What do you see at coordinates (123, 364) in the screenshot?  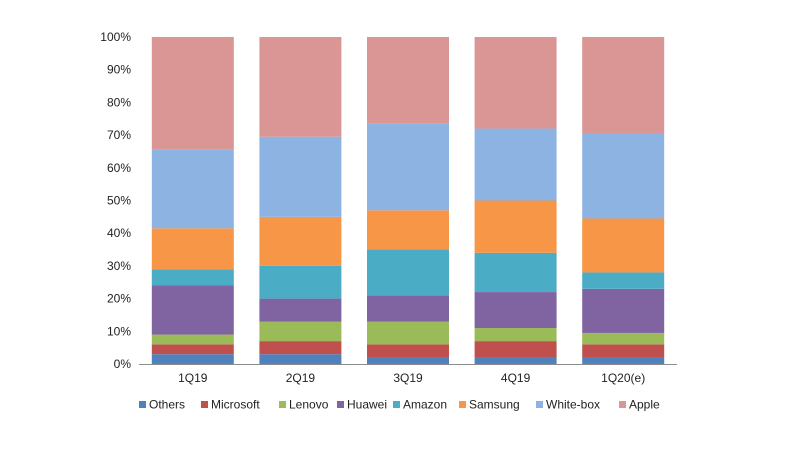 I see `y-tick-label: 0%` at bounding box center [123, 364].